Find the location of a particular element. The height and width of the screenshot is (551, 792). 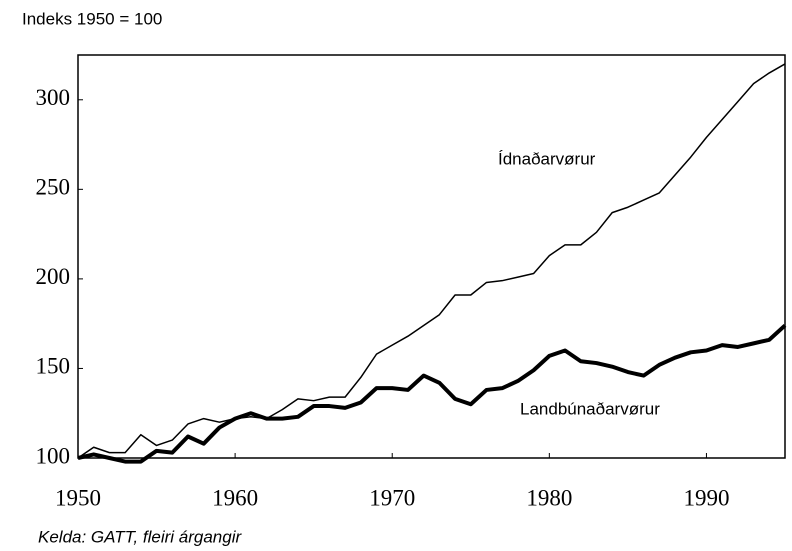

series-label: Landbúnaðarvørur is located at coordinates (590, 408).